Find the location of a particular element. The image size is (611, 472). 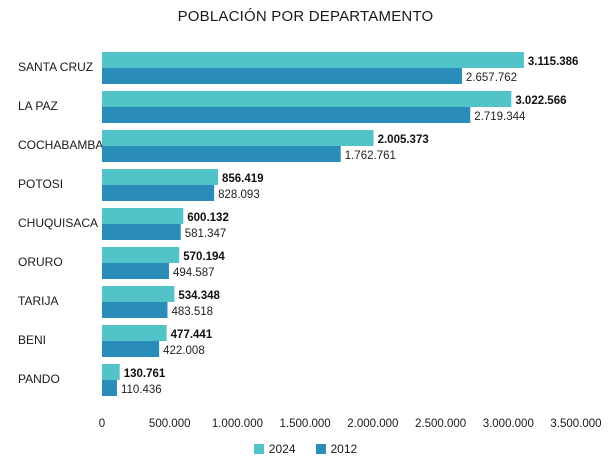

data-label-2012-pando: 110.436 is located at coordinates (141, 390).